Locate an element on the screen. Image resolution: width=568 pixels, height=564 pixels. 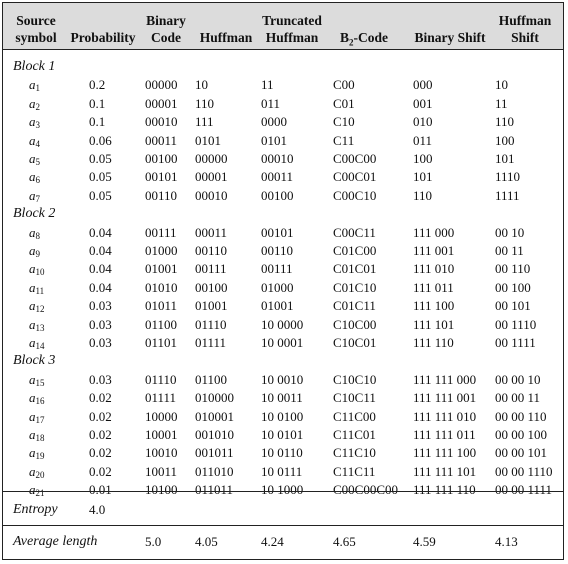
block-label-row: Block 1 is located at coordinates (283, 67).